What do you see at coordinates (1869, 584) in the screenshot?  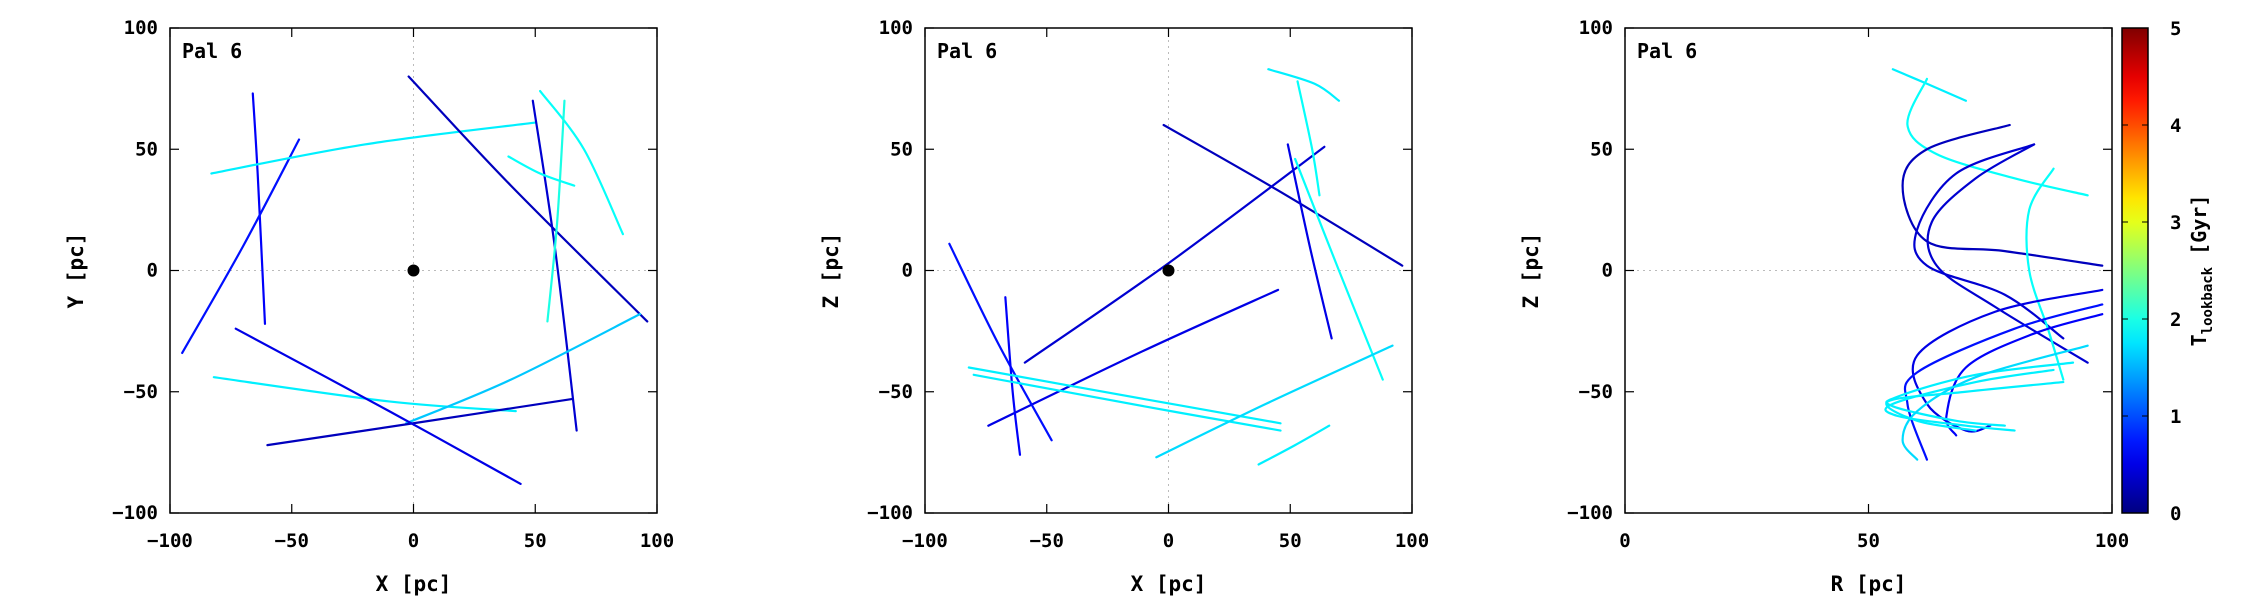 I see `x-axis-label: R [pc]` at bounding box center [1869, 584].